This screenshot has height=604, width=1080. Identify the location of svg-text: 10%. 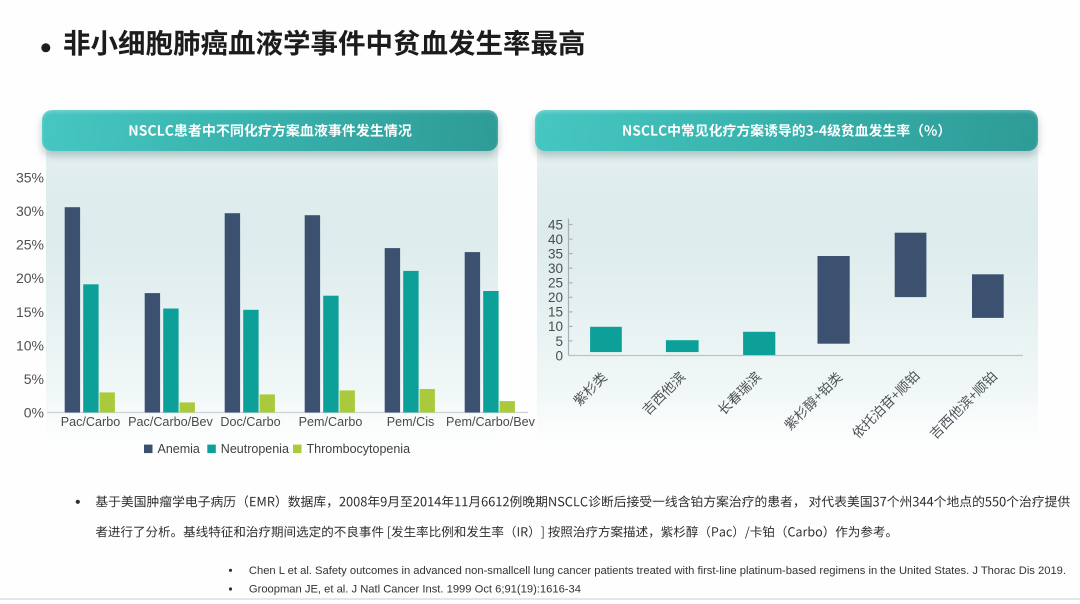
(30, 345).